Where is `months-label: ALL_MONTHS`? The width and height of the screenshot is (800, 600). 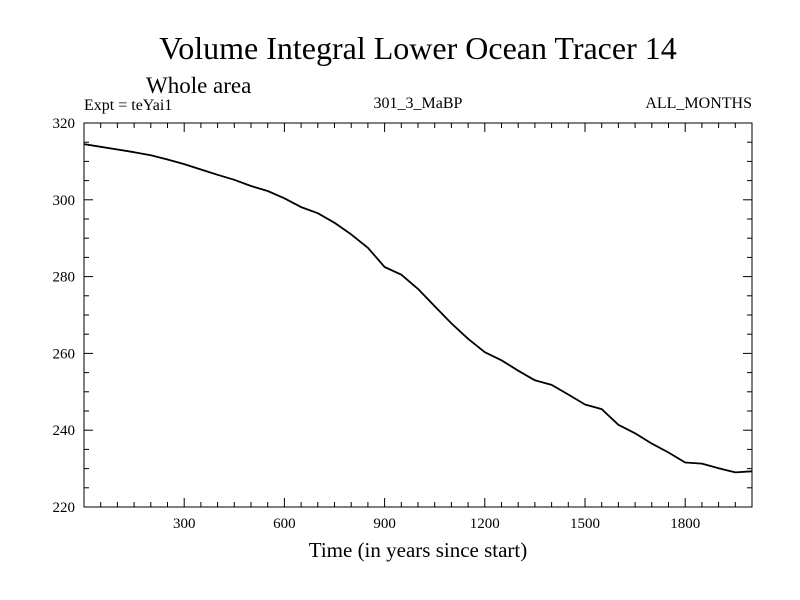 months-label: ALL_MONTHS is located at coordinates (698, 103).